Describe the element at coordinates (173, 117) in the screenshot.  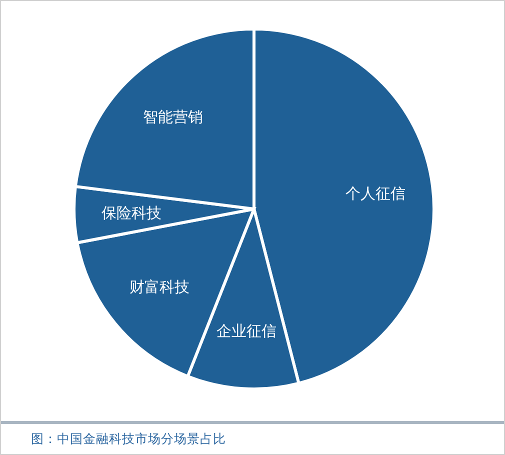
I see `slice-label: 智能营销` at that location.